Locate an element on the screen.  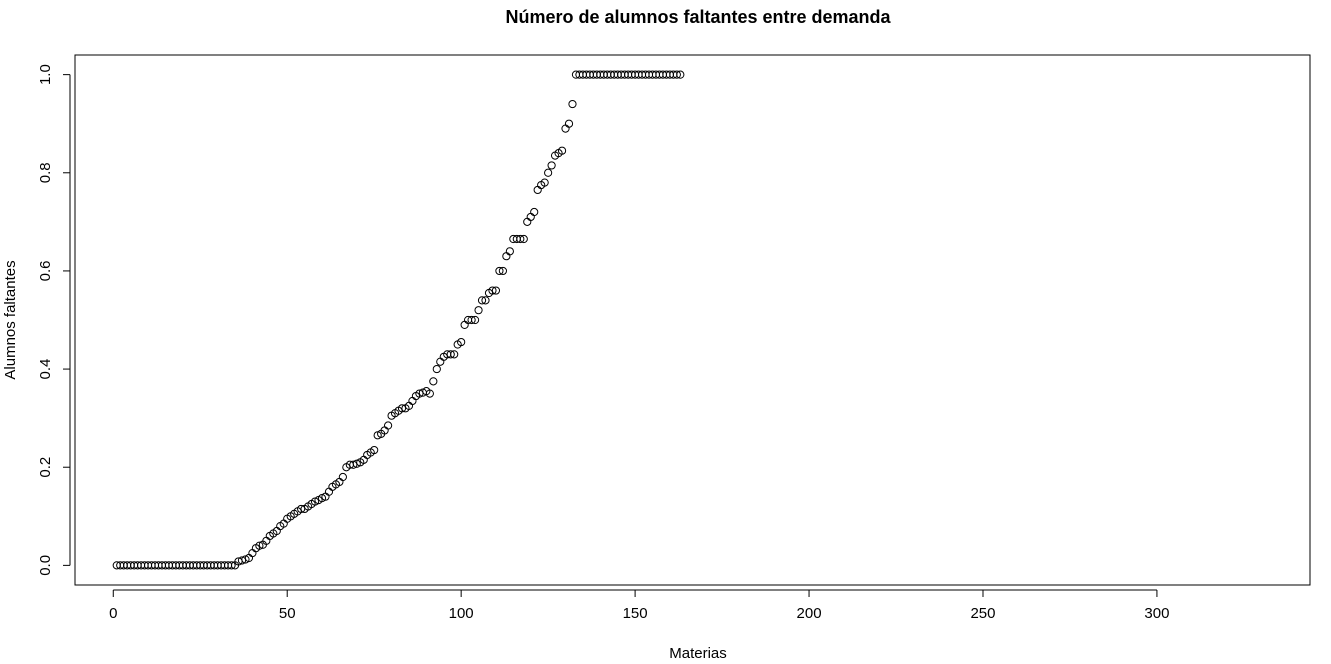
x-axis: 0 50 100 150 200 250 300 is located at coordinates (639, 605).